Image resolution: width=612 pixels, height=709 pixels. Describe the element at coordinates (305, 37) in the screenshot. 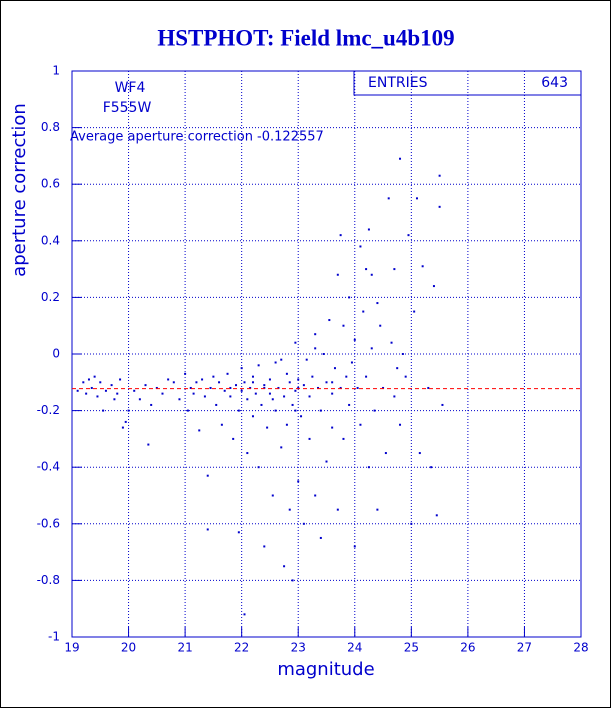

I see `chart-title: HSTPHOT: Field lmc_u4b109` at that location.